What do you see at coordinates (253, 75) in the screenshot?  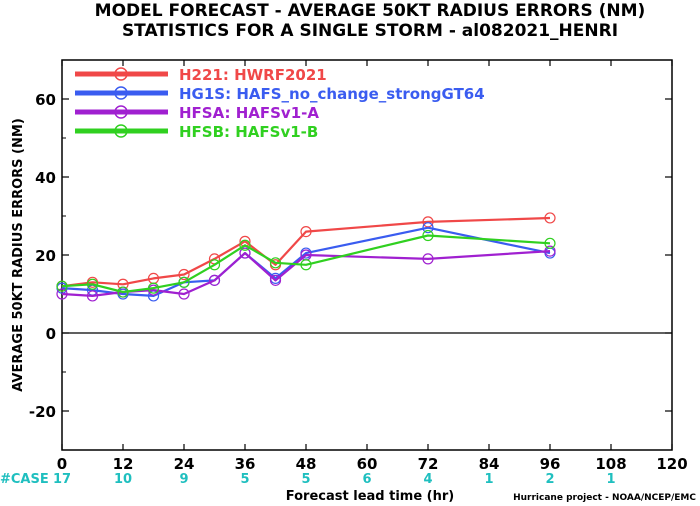 I see `legend-label: H221: HWRF2021` at bounding box center [253, 75].